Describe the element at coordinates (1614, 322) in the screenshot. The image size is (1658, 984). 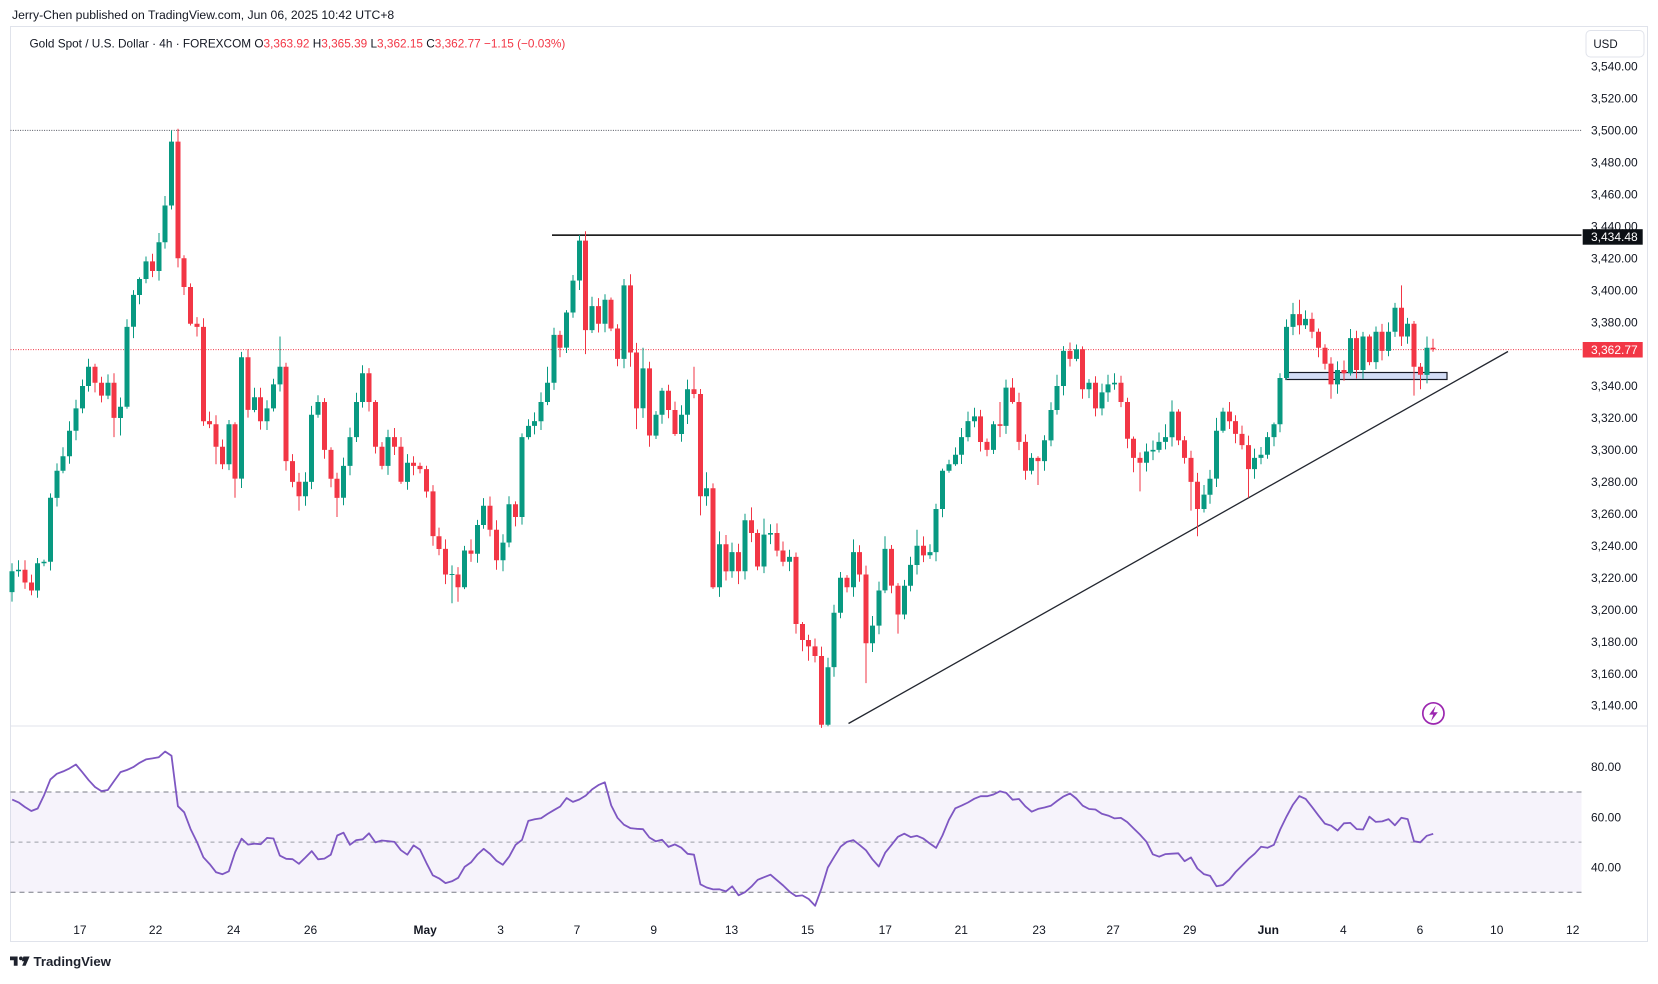
I see `svg-text: 3,380.00` at that location.